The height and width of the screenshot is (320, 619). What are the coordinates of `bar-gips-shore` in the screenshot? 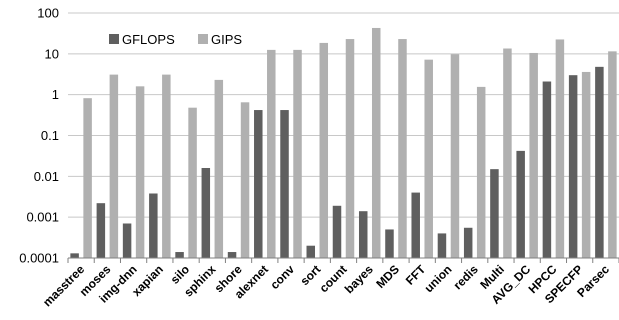 It's located at (245, 180).